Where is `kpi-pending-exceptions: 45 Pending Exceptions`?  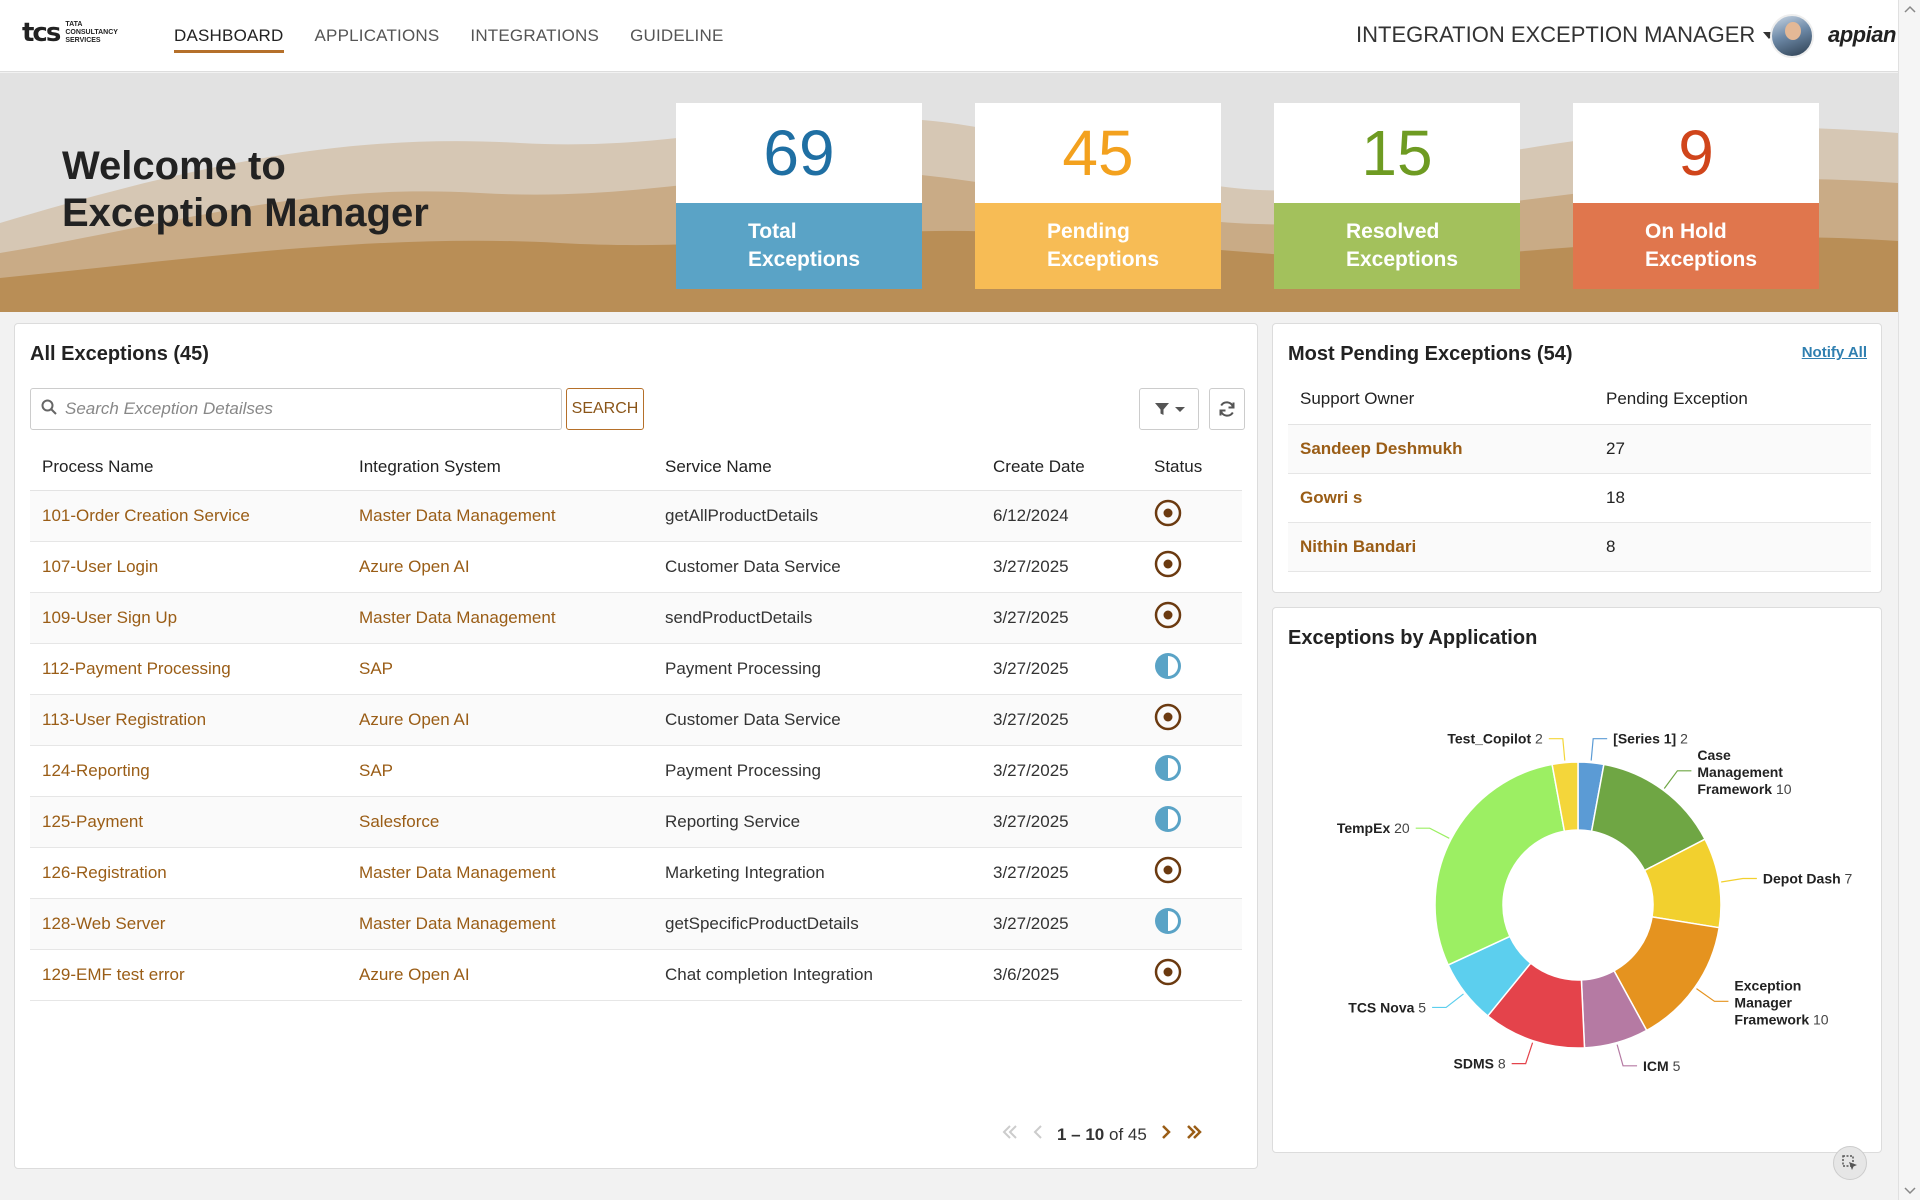 kpi-pending-exceptions: 45 Pending Exceptions is located at coordinates (1098, 196).